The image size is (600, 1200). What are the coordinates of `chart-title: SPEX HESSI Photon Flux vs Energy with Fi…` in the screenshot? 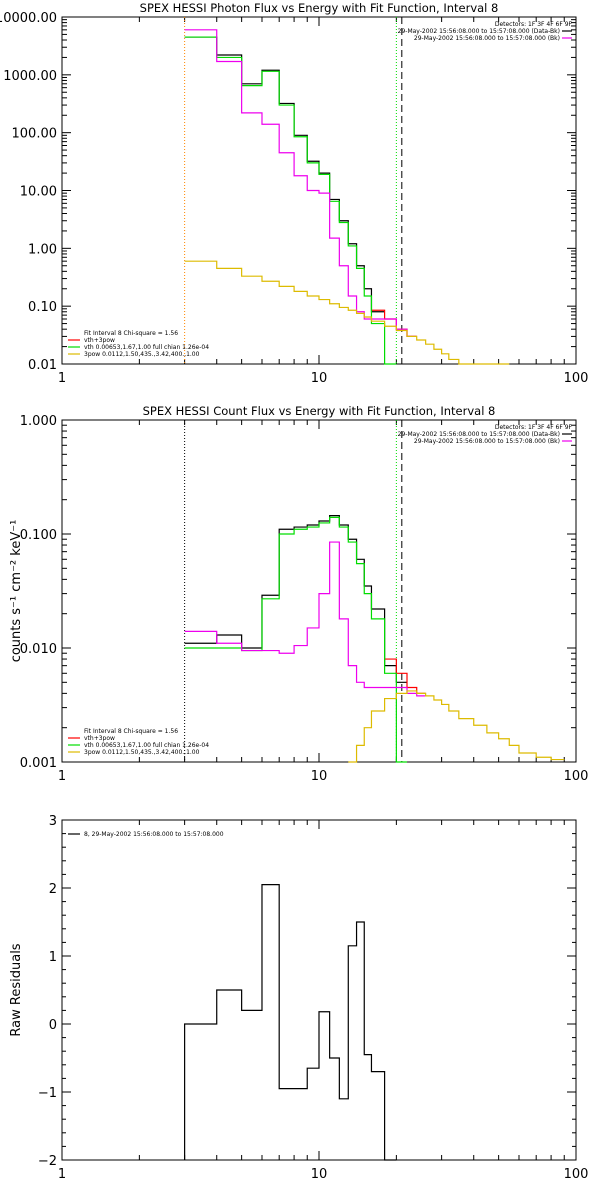 It's located at (319, 8).